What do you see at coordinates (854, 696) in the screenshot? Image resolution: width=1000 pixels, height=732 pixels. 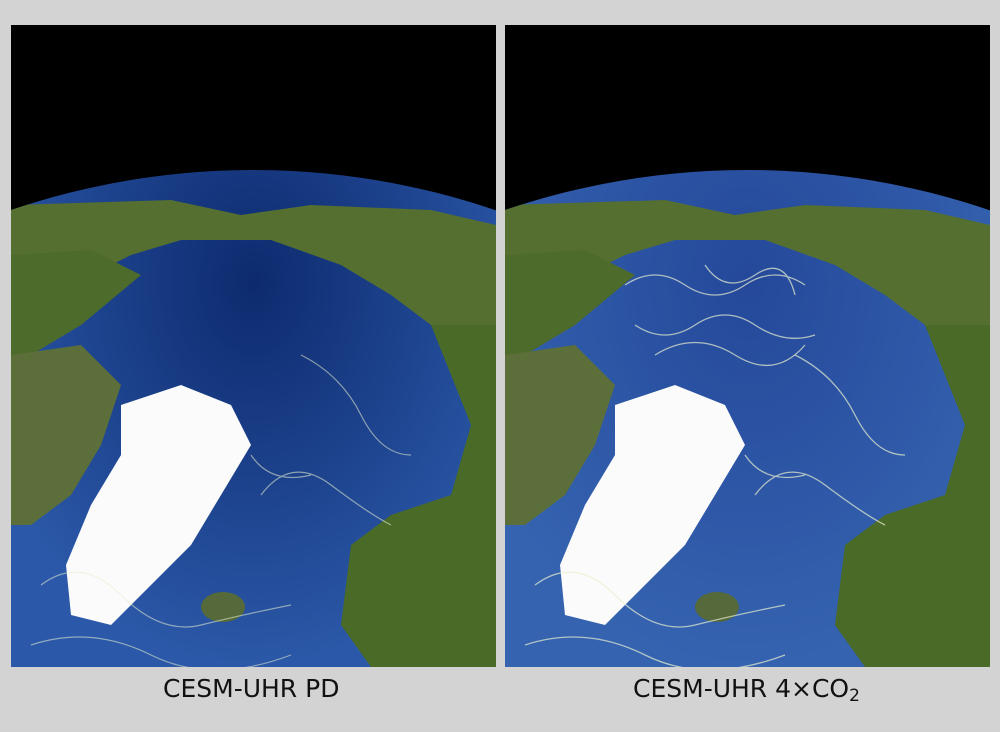 I see `label-subscript: 2` at bounding box center [854, 696].